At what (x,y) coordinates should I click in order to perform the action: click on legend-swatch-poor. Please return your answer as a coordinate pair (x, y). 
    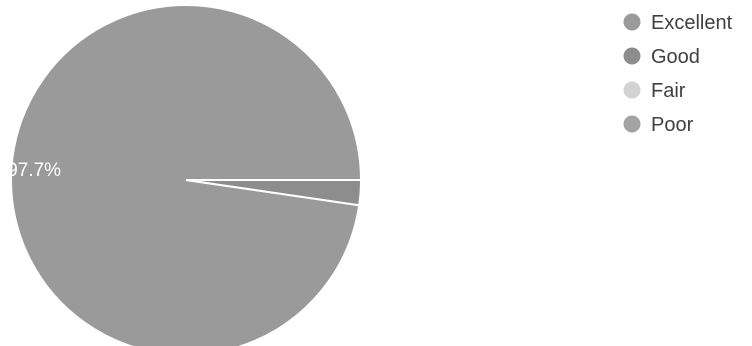
    Looking at the image, I should click on (632, 124).